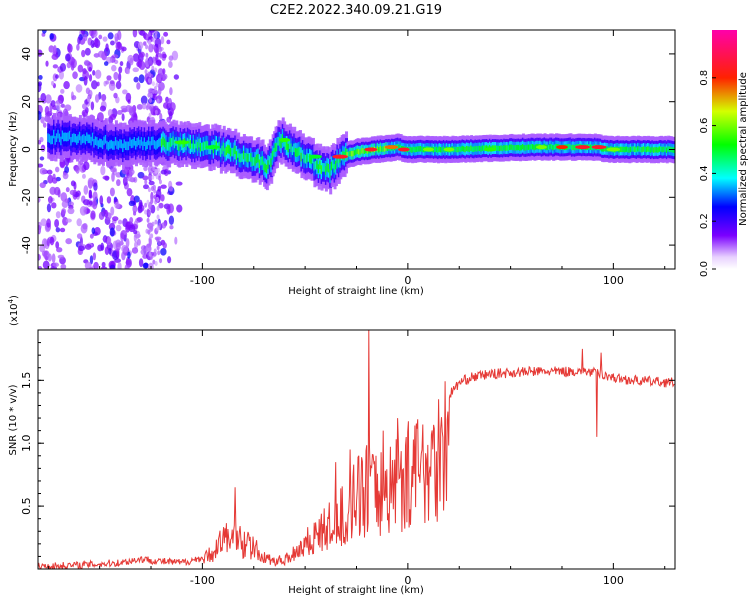 The width and height of the screenshot is (750, 600). I want to click on snr-y-label: SNR (10 * v/v), so click(13, 419).